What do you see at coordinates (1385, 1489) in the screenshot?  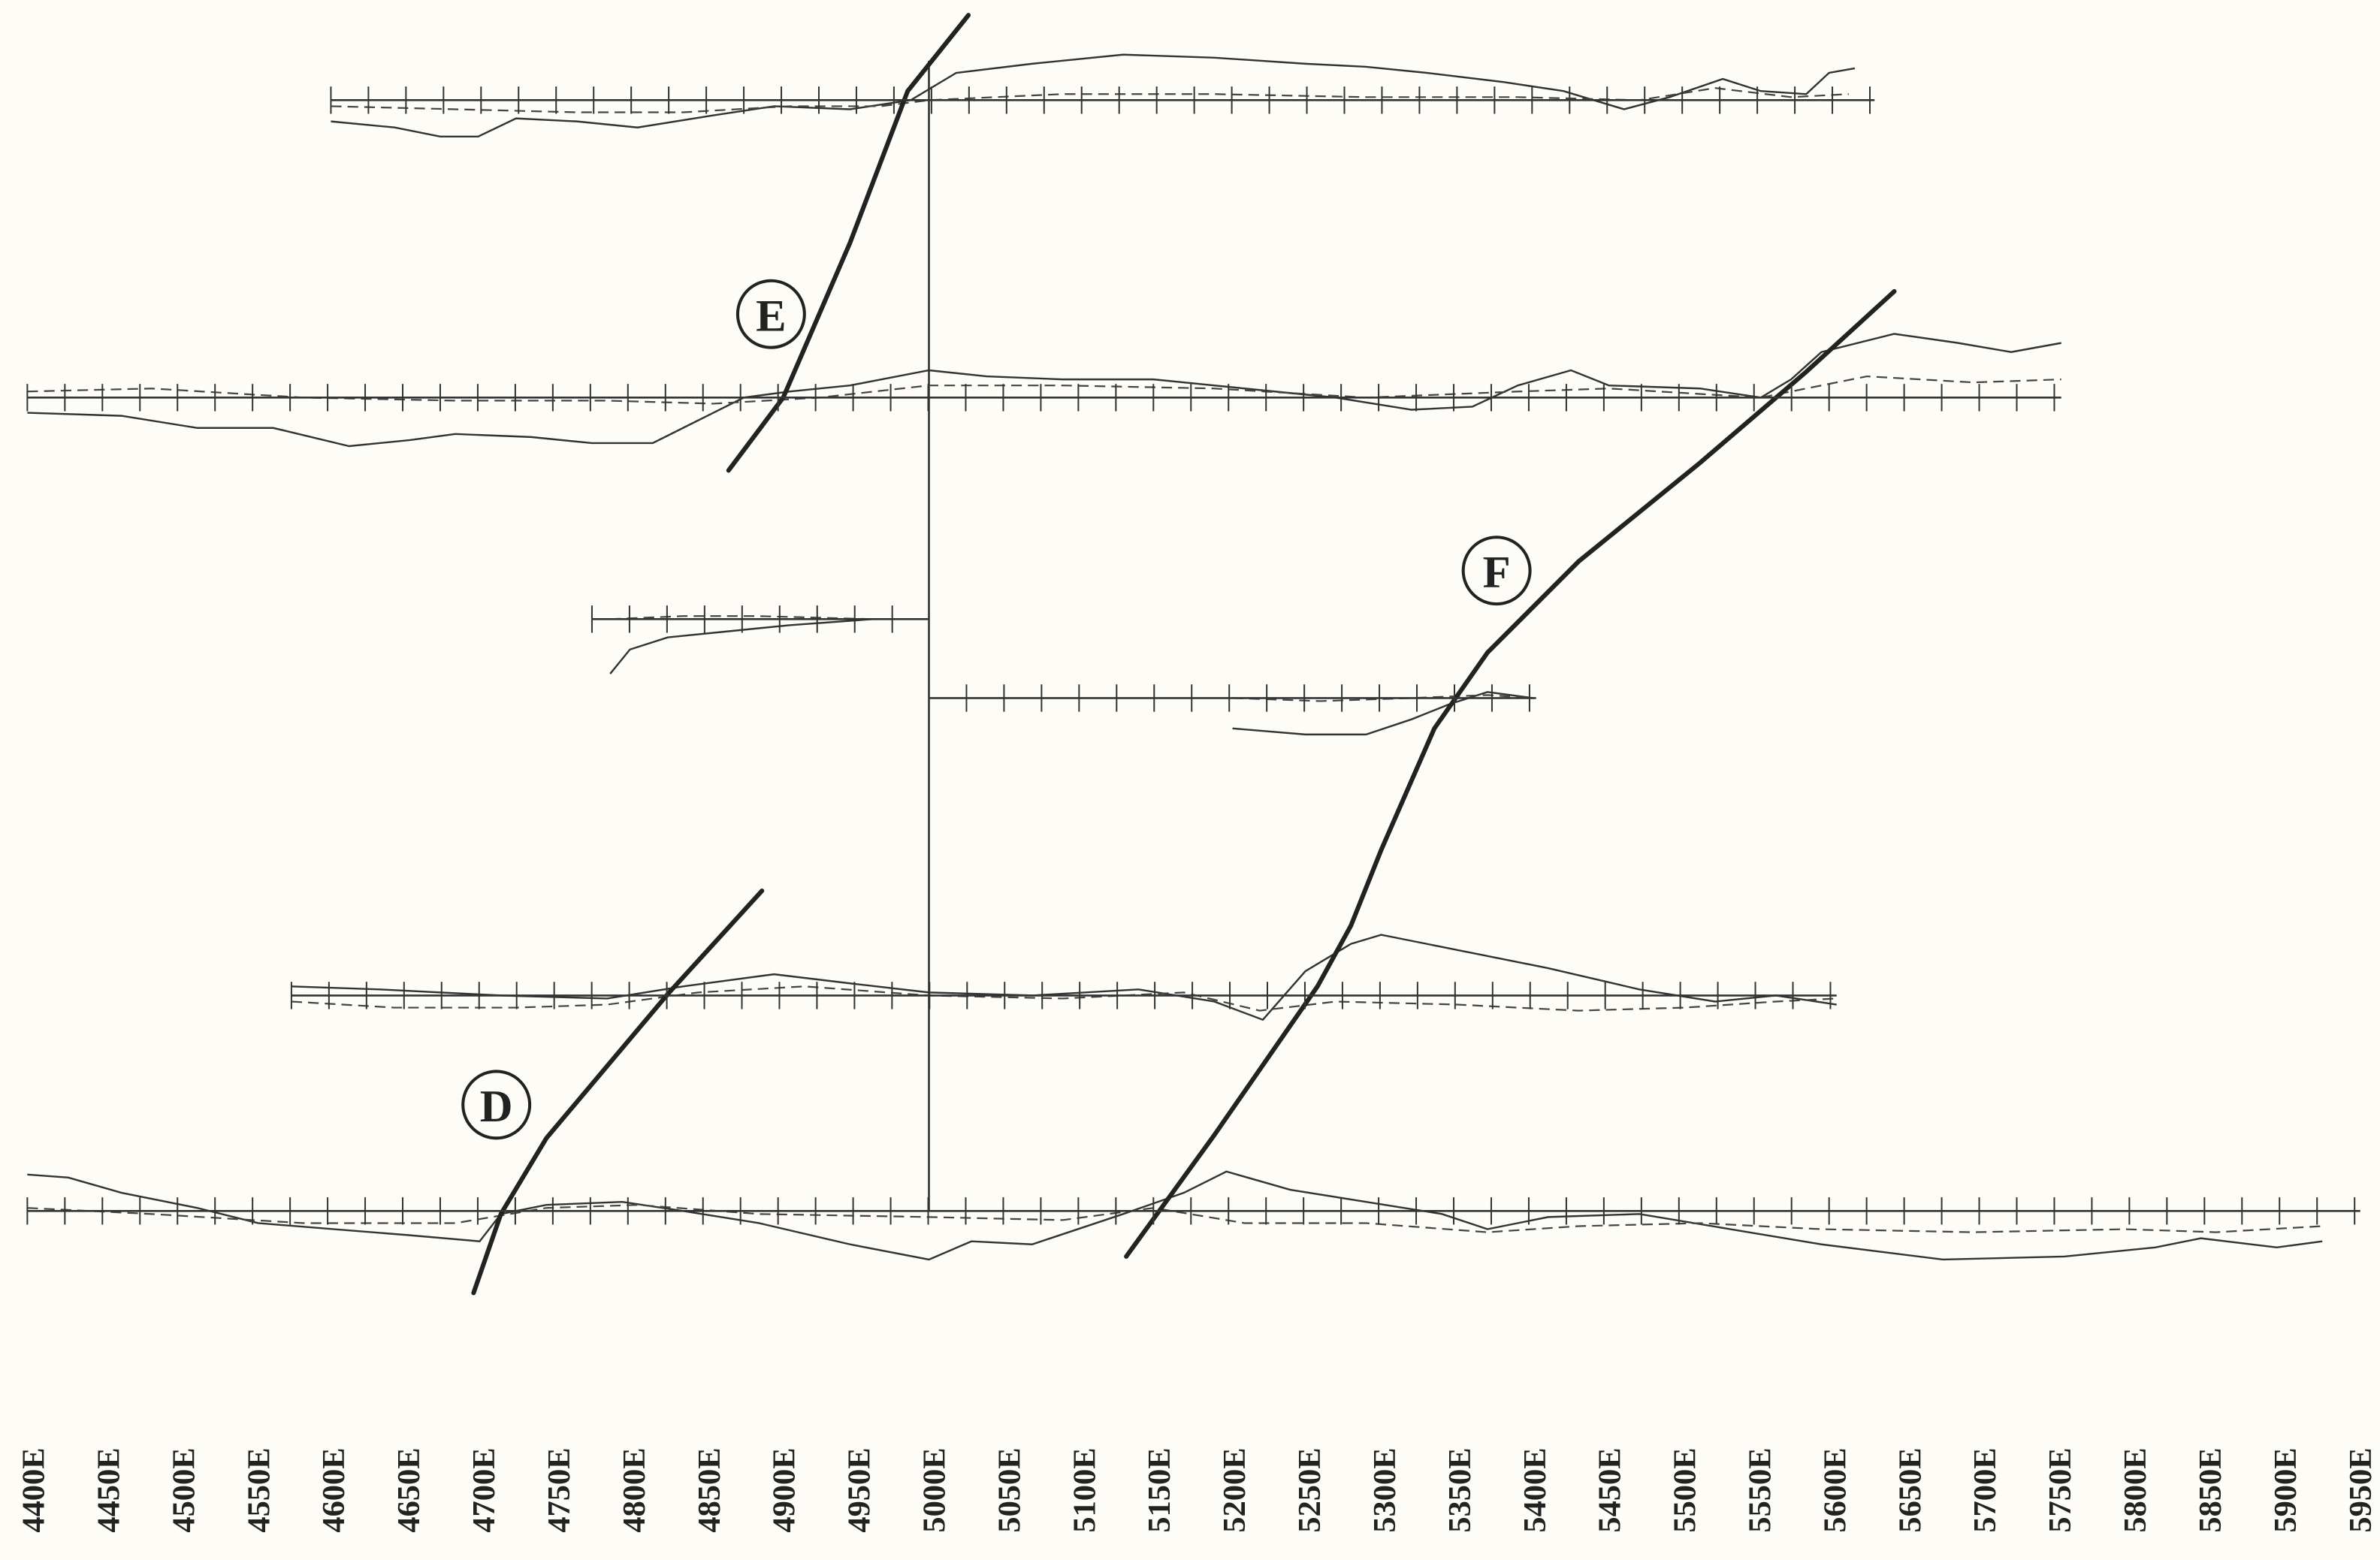 I see `axis-label: 5300E` at bounding box center [1385, 1489].